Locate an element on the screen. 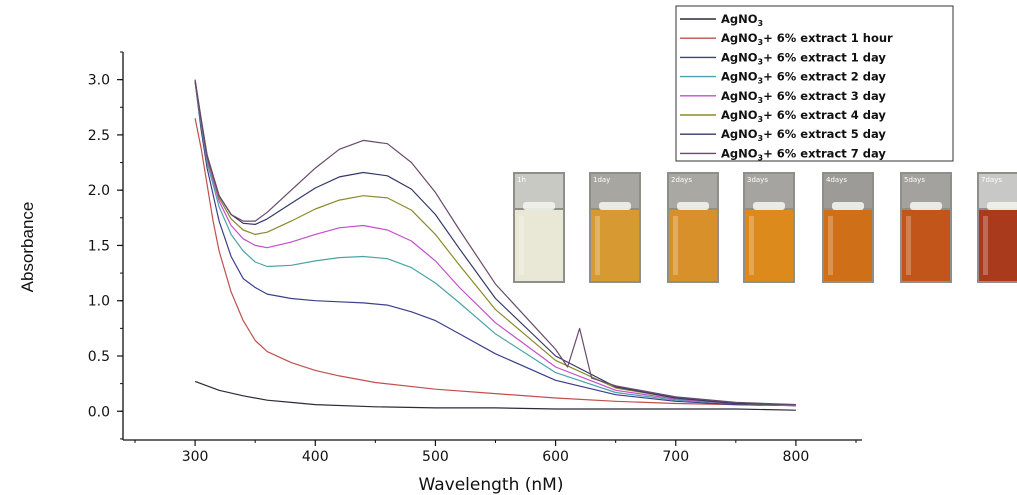 This screenshot has height=495, width=1017. legend-label: AgNO3 is located at coordinates (742, 20).